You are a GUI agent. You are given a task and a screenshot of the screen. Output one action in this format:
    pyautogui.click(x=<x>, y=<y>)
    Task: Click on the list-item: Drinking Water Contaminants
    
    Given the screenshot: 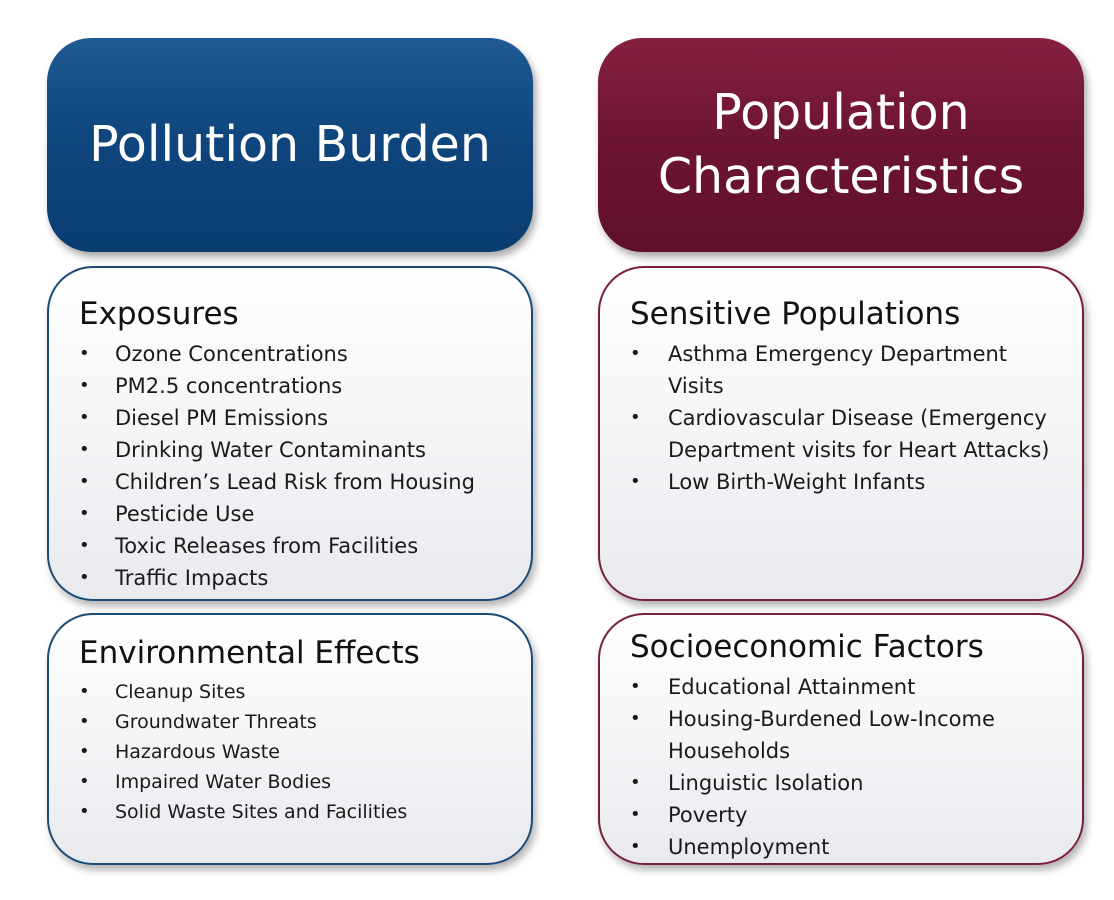 What is the action you would take?
    pyautogui.click(x=295, y=450)
    